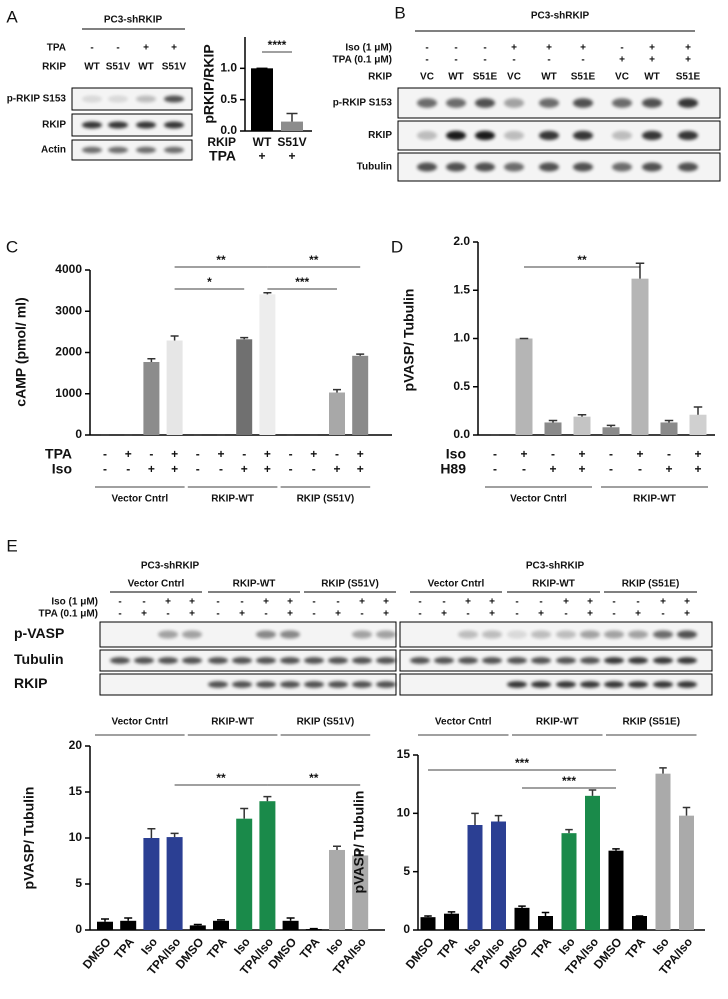 The width and height of the screenshot is (728, 999). I want to click on row-label: TPA (0.1 μM), so click(68, 614).